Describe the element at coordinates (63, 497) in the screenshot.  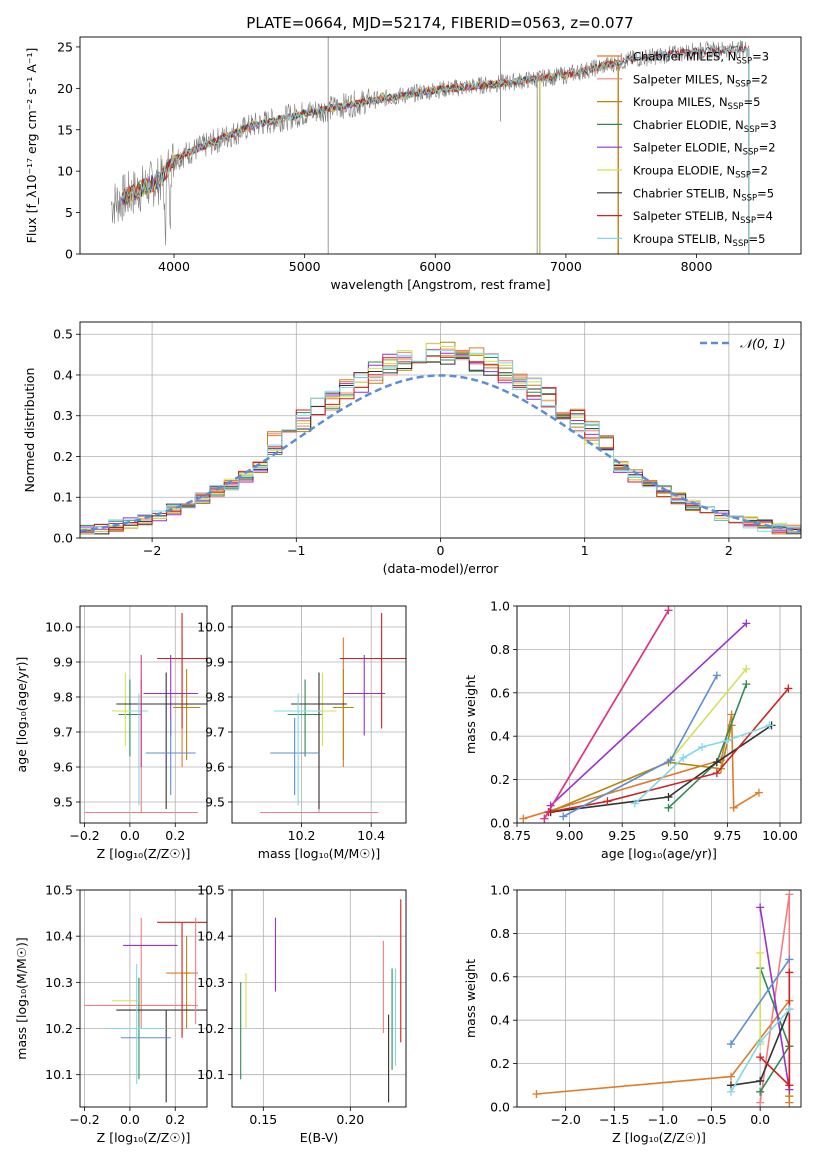
I see `y-tick-label: 0.1` at that location.